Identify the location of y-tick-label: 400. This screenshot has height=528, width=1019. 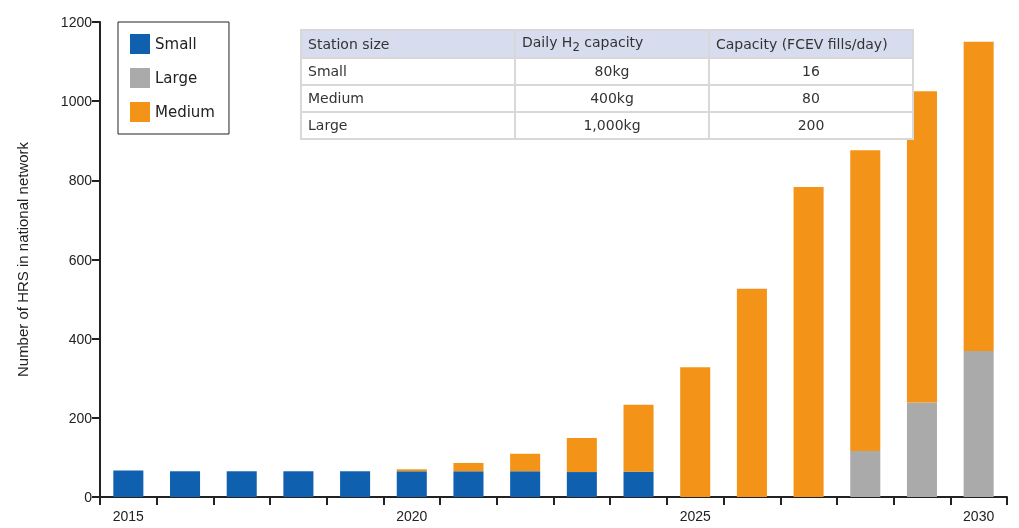
(80, 338).